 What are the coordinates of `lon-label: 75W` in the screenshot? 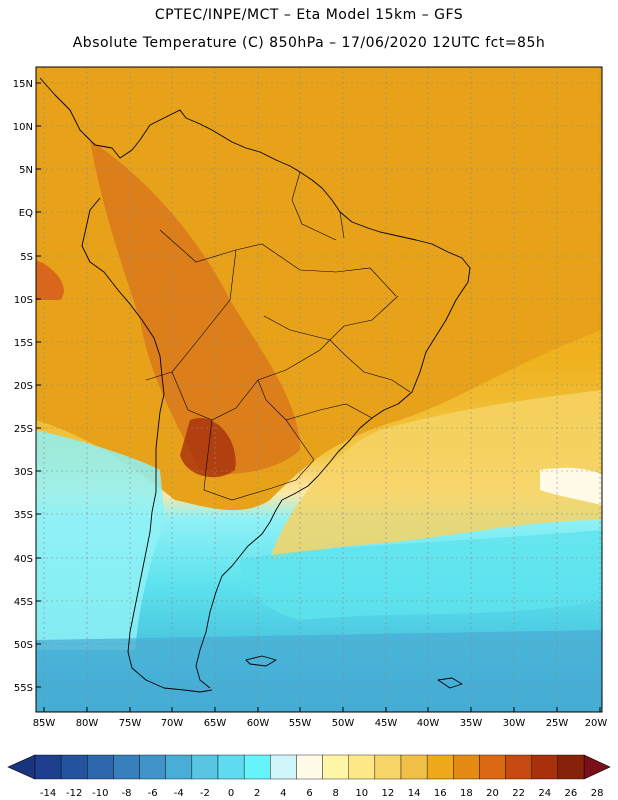 It's located at (130, 723).